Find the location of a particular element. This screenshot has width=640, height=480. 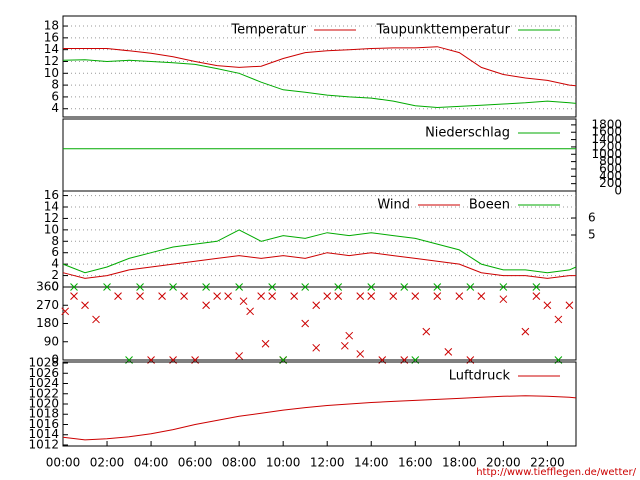

legend-label: Temperatur is located at coordinates (268, 30).